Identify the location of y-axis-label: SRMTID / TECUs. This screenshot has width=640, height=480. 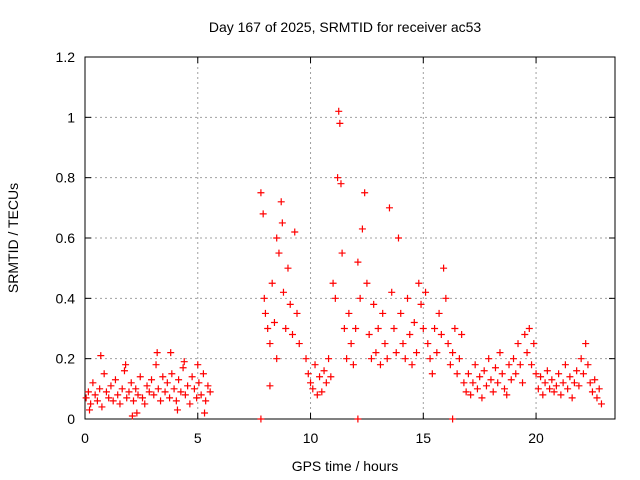
(13, 238).